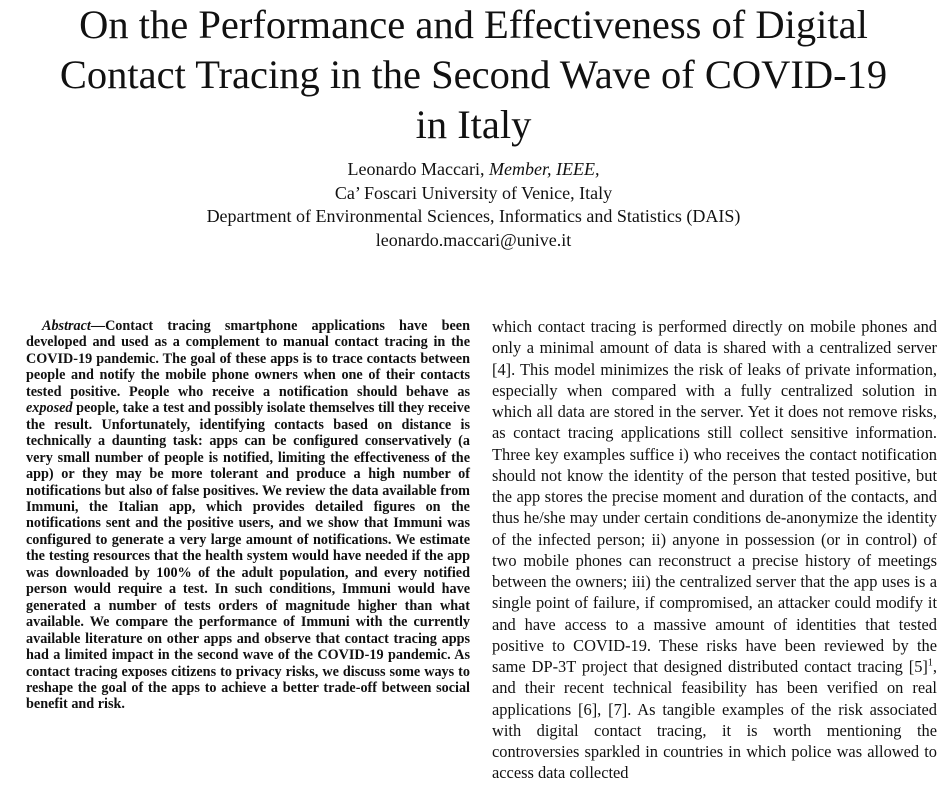  Describe the element at coordinates (98, 326) in the screenshot. I see `abstract-dash: —` at that location.